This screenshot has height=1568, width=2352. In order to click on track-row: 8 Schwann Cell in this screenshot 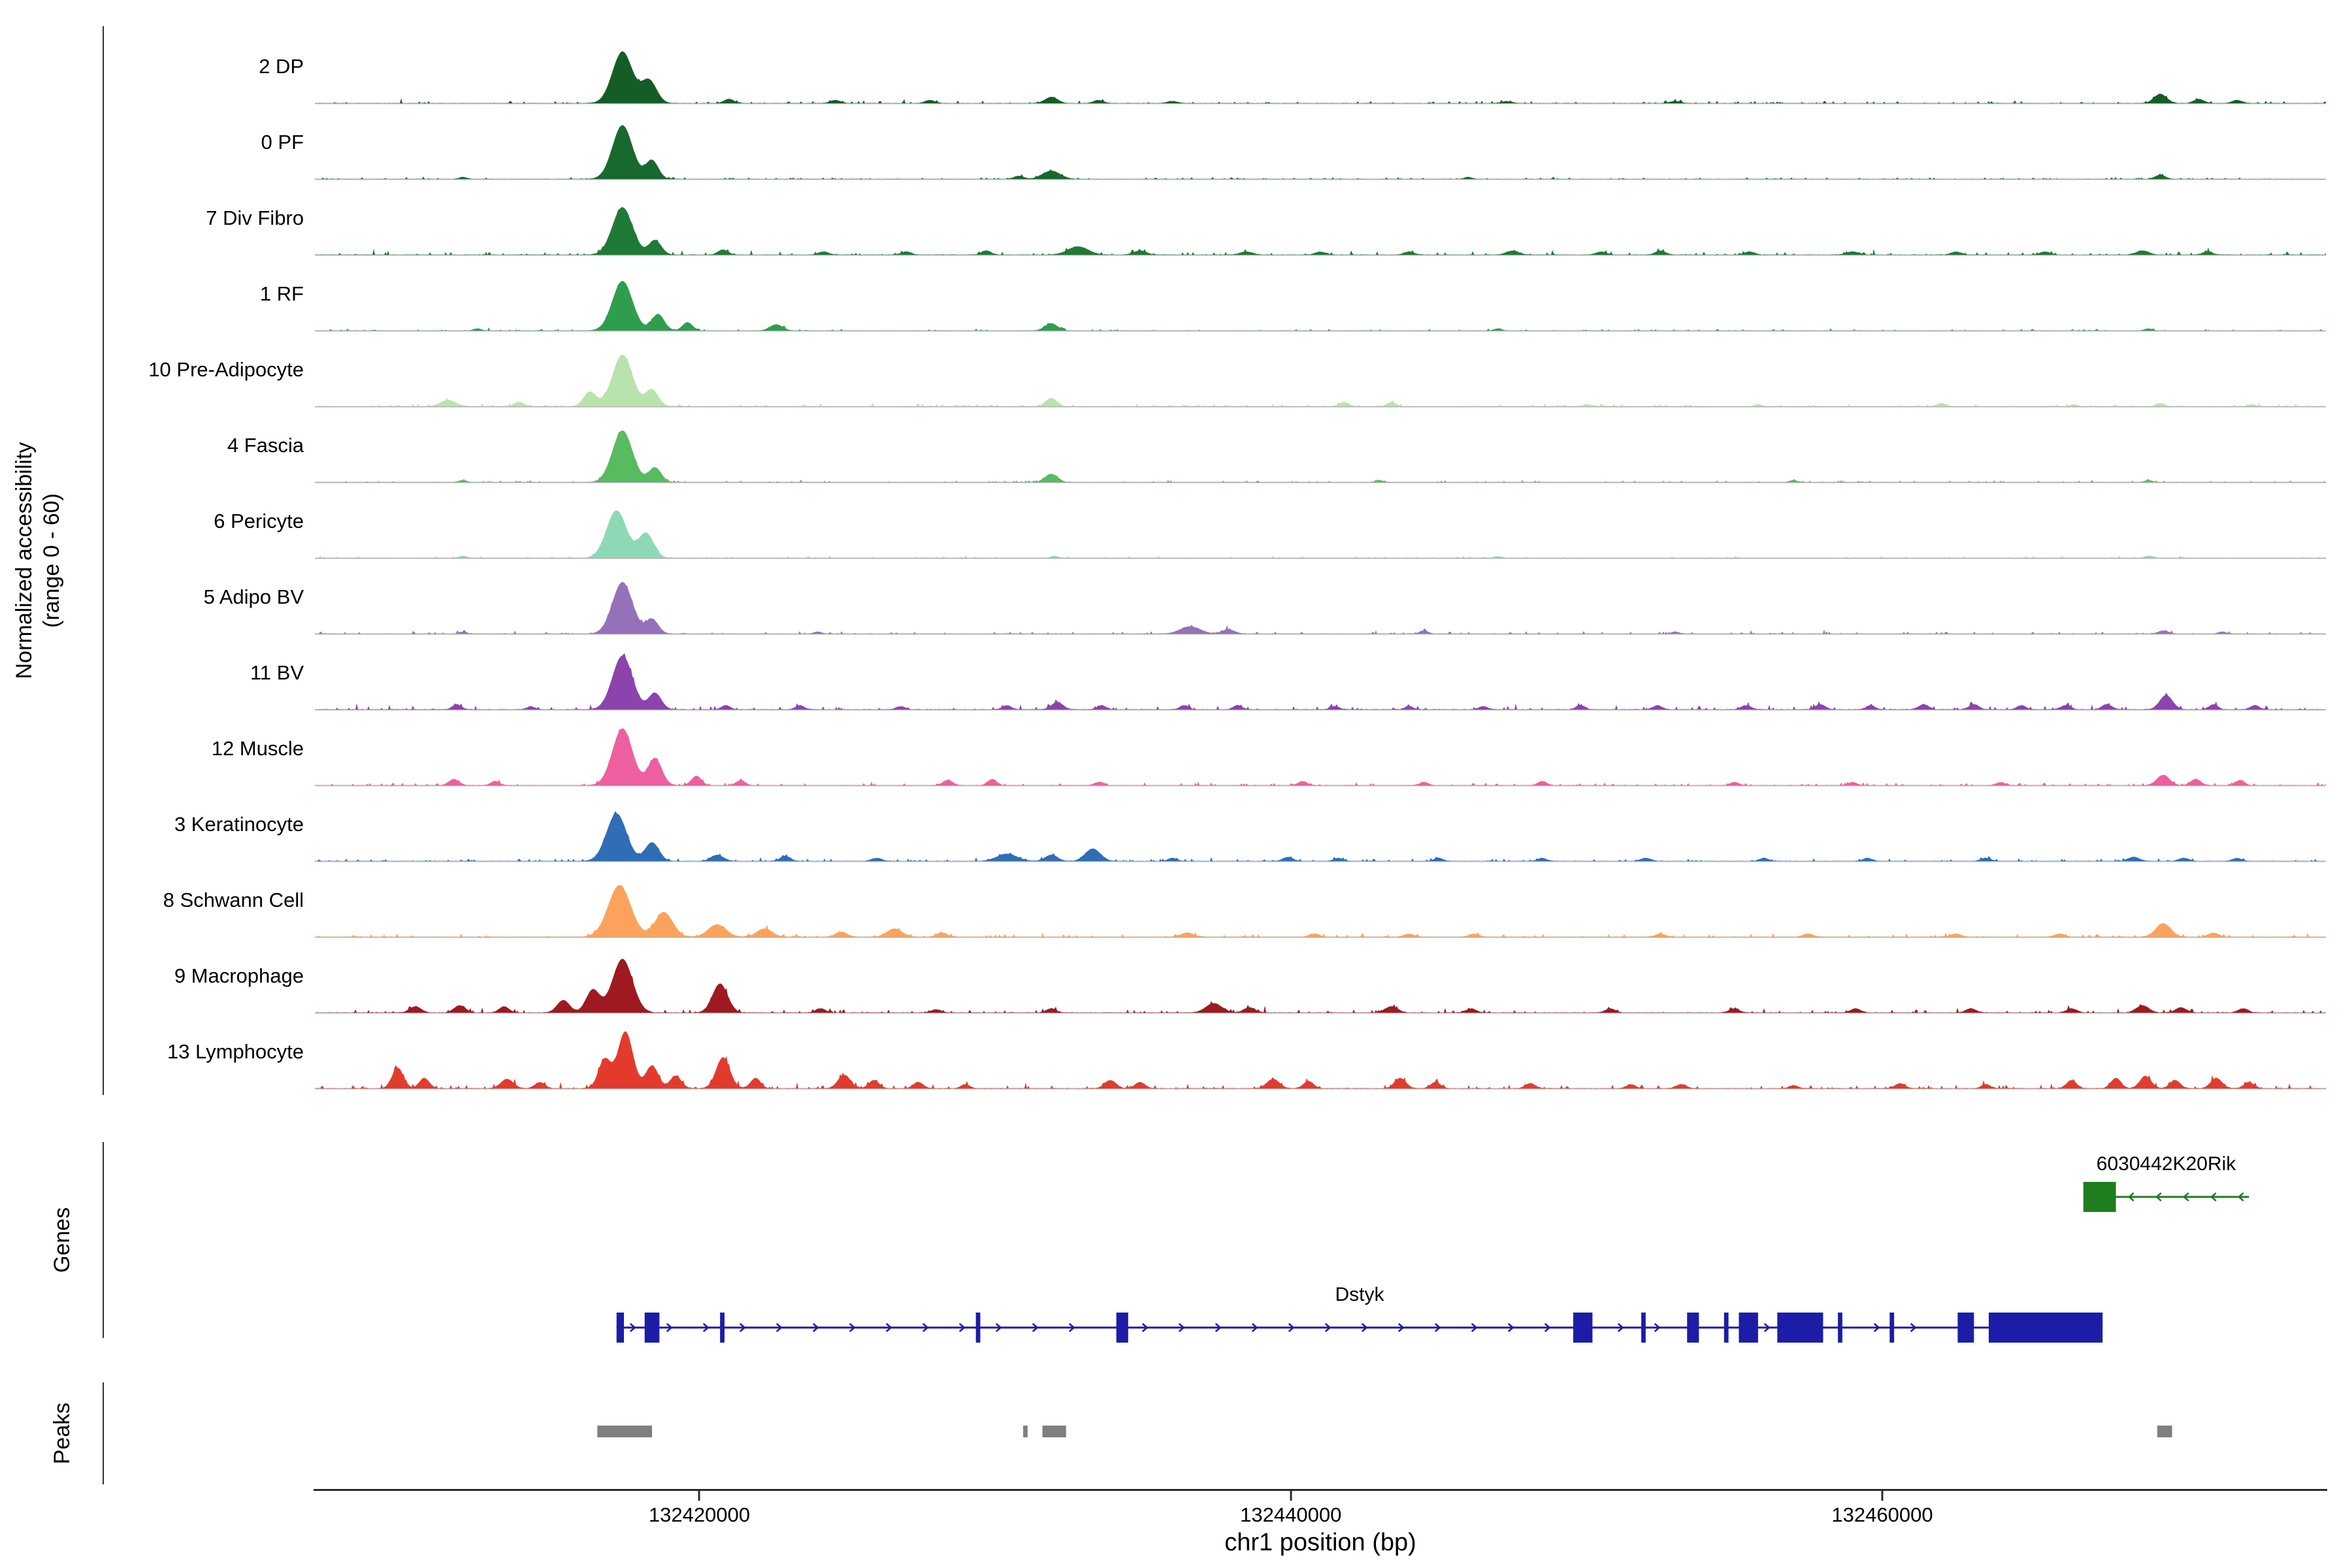, I will do `click(1176, 900)`.